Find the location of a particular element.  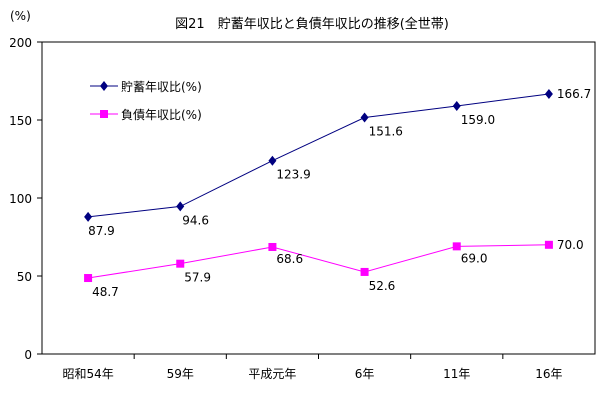

y-axis-label: (%) is located at coordinates (20, 16).